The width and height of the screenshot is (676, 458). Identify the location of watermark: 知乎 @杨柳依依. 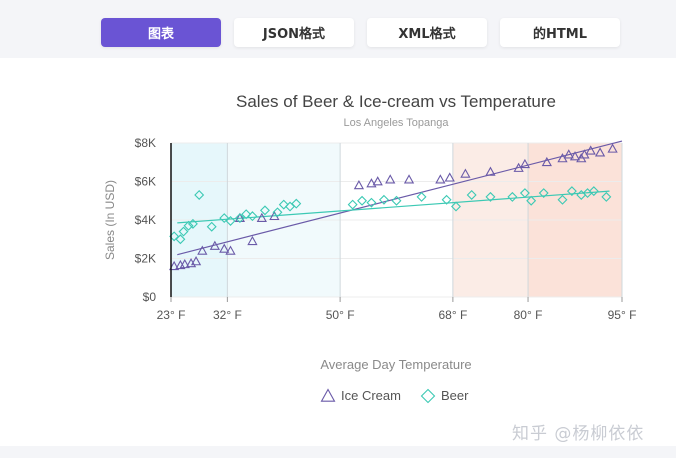
(578, 434).